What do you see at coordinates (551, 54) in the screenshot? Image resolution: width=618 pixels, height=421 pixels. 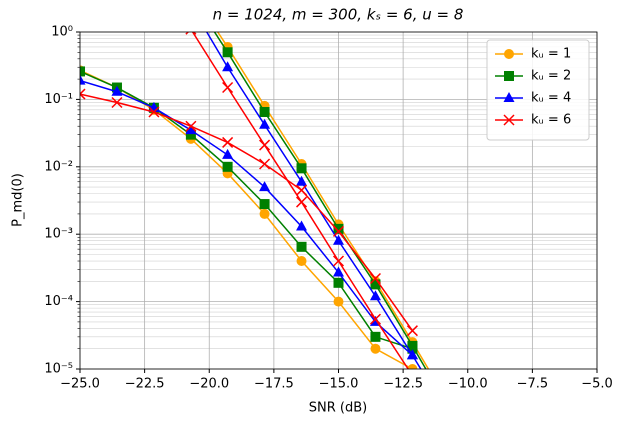 I see `legend-label: kᵤ = 1` at bounding box center [551, 54].